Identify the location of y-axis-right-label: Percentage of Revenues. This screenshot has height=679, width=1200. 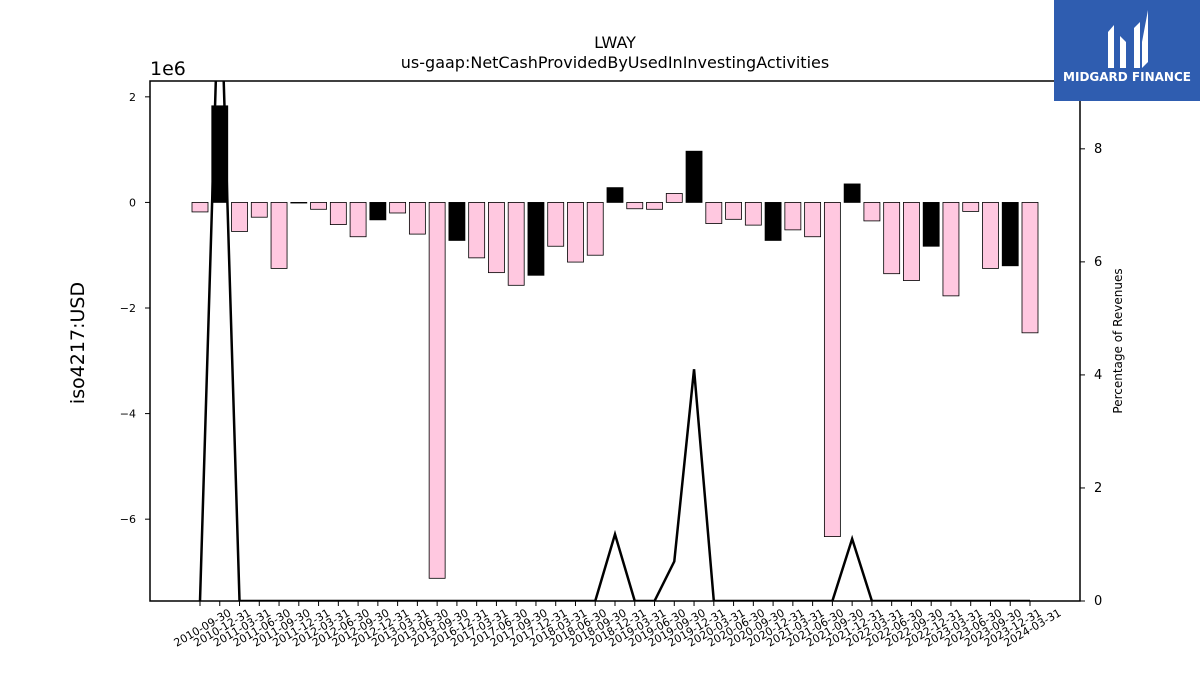
(1118, 340).